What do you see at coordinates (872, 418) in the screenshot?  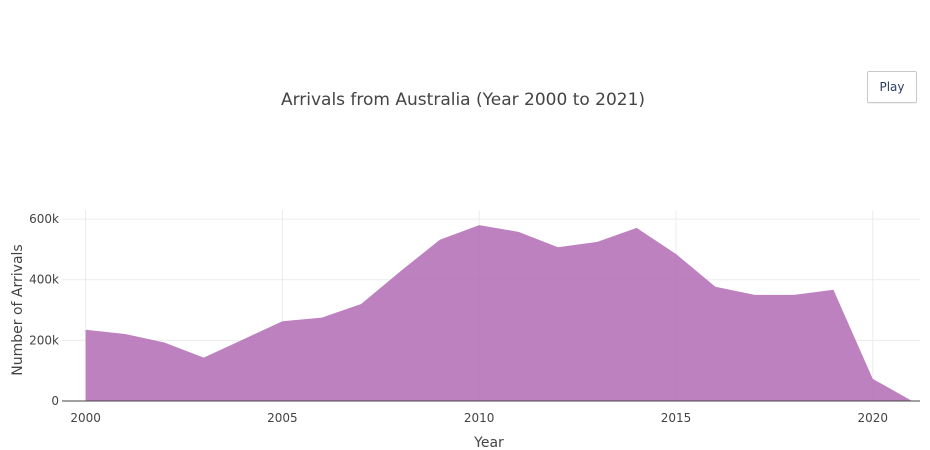 I see `x-tick-label: 2020` at bounding box center [872, 418].